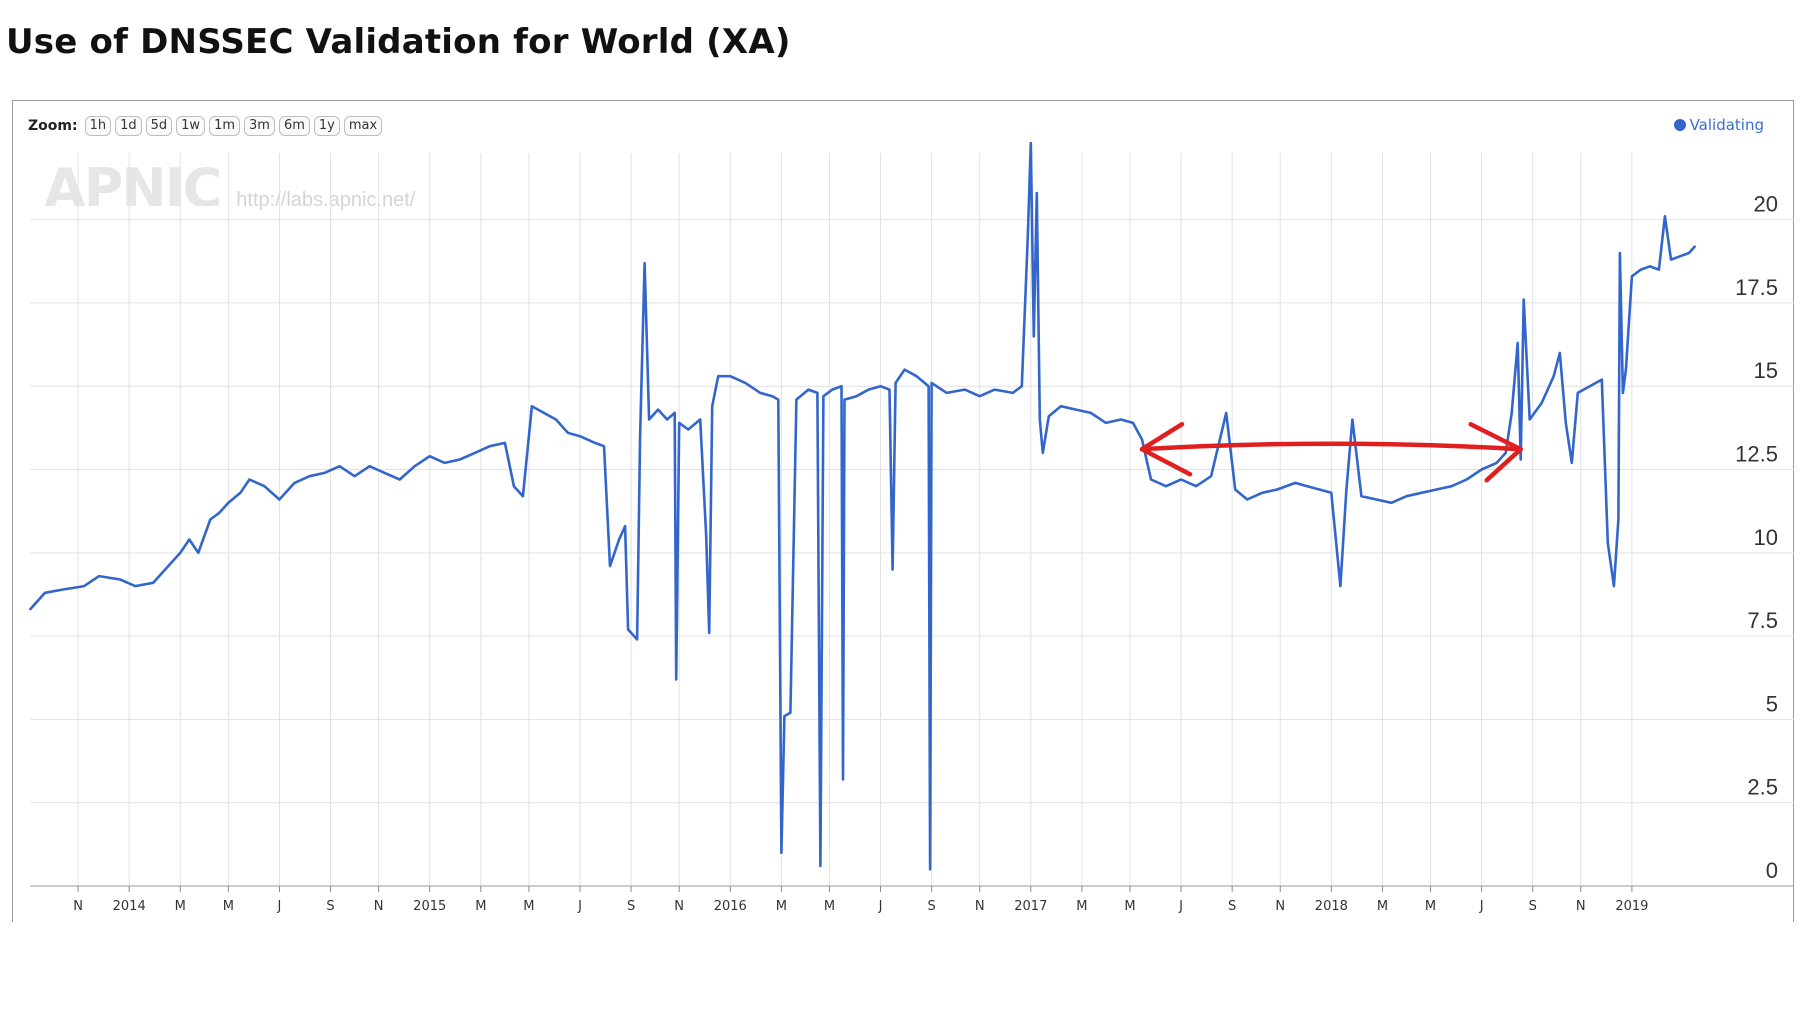 The width and height of the screenshot is (1800, 1013). I want to click on x-tick-label: N, so click(980, 906).